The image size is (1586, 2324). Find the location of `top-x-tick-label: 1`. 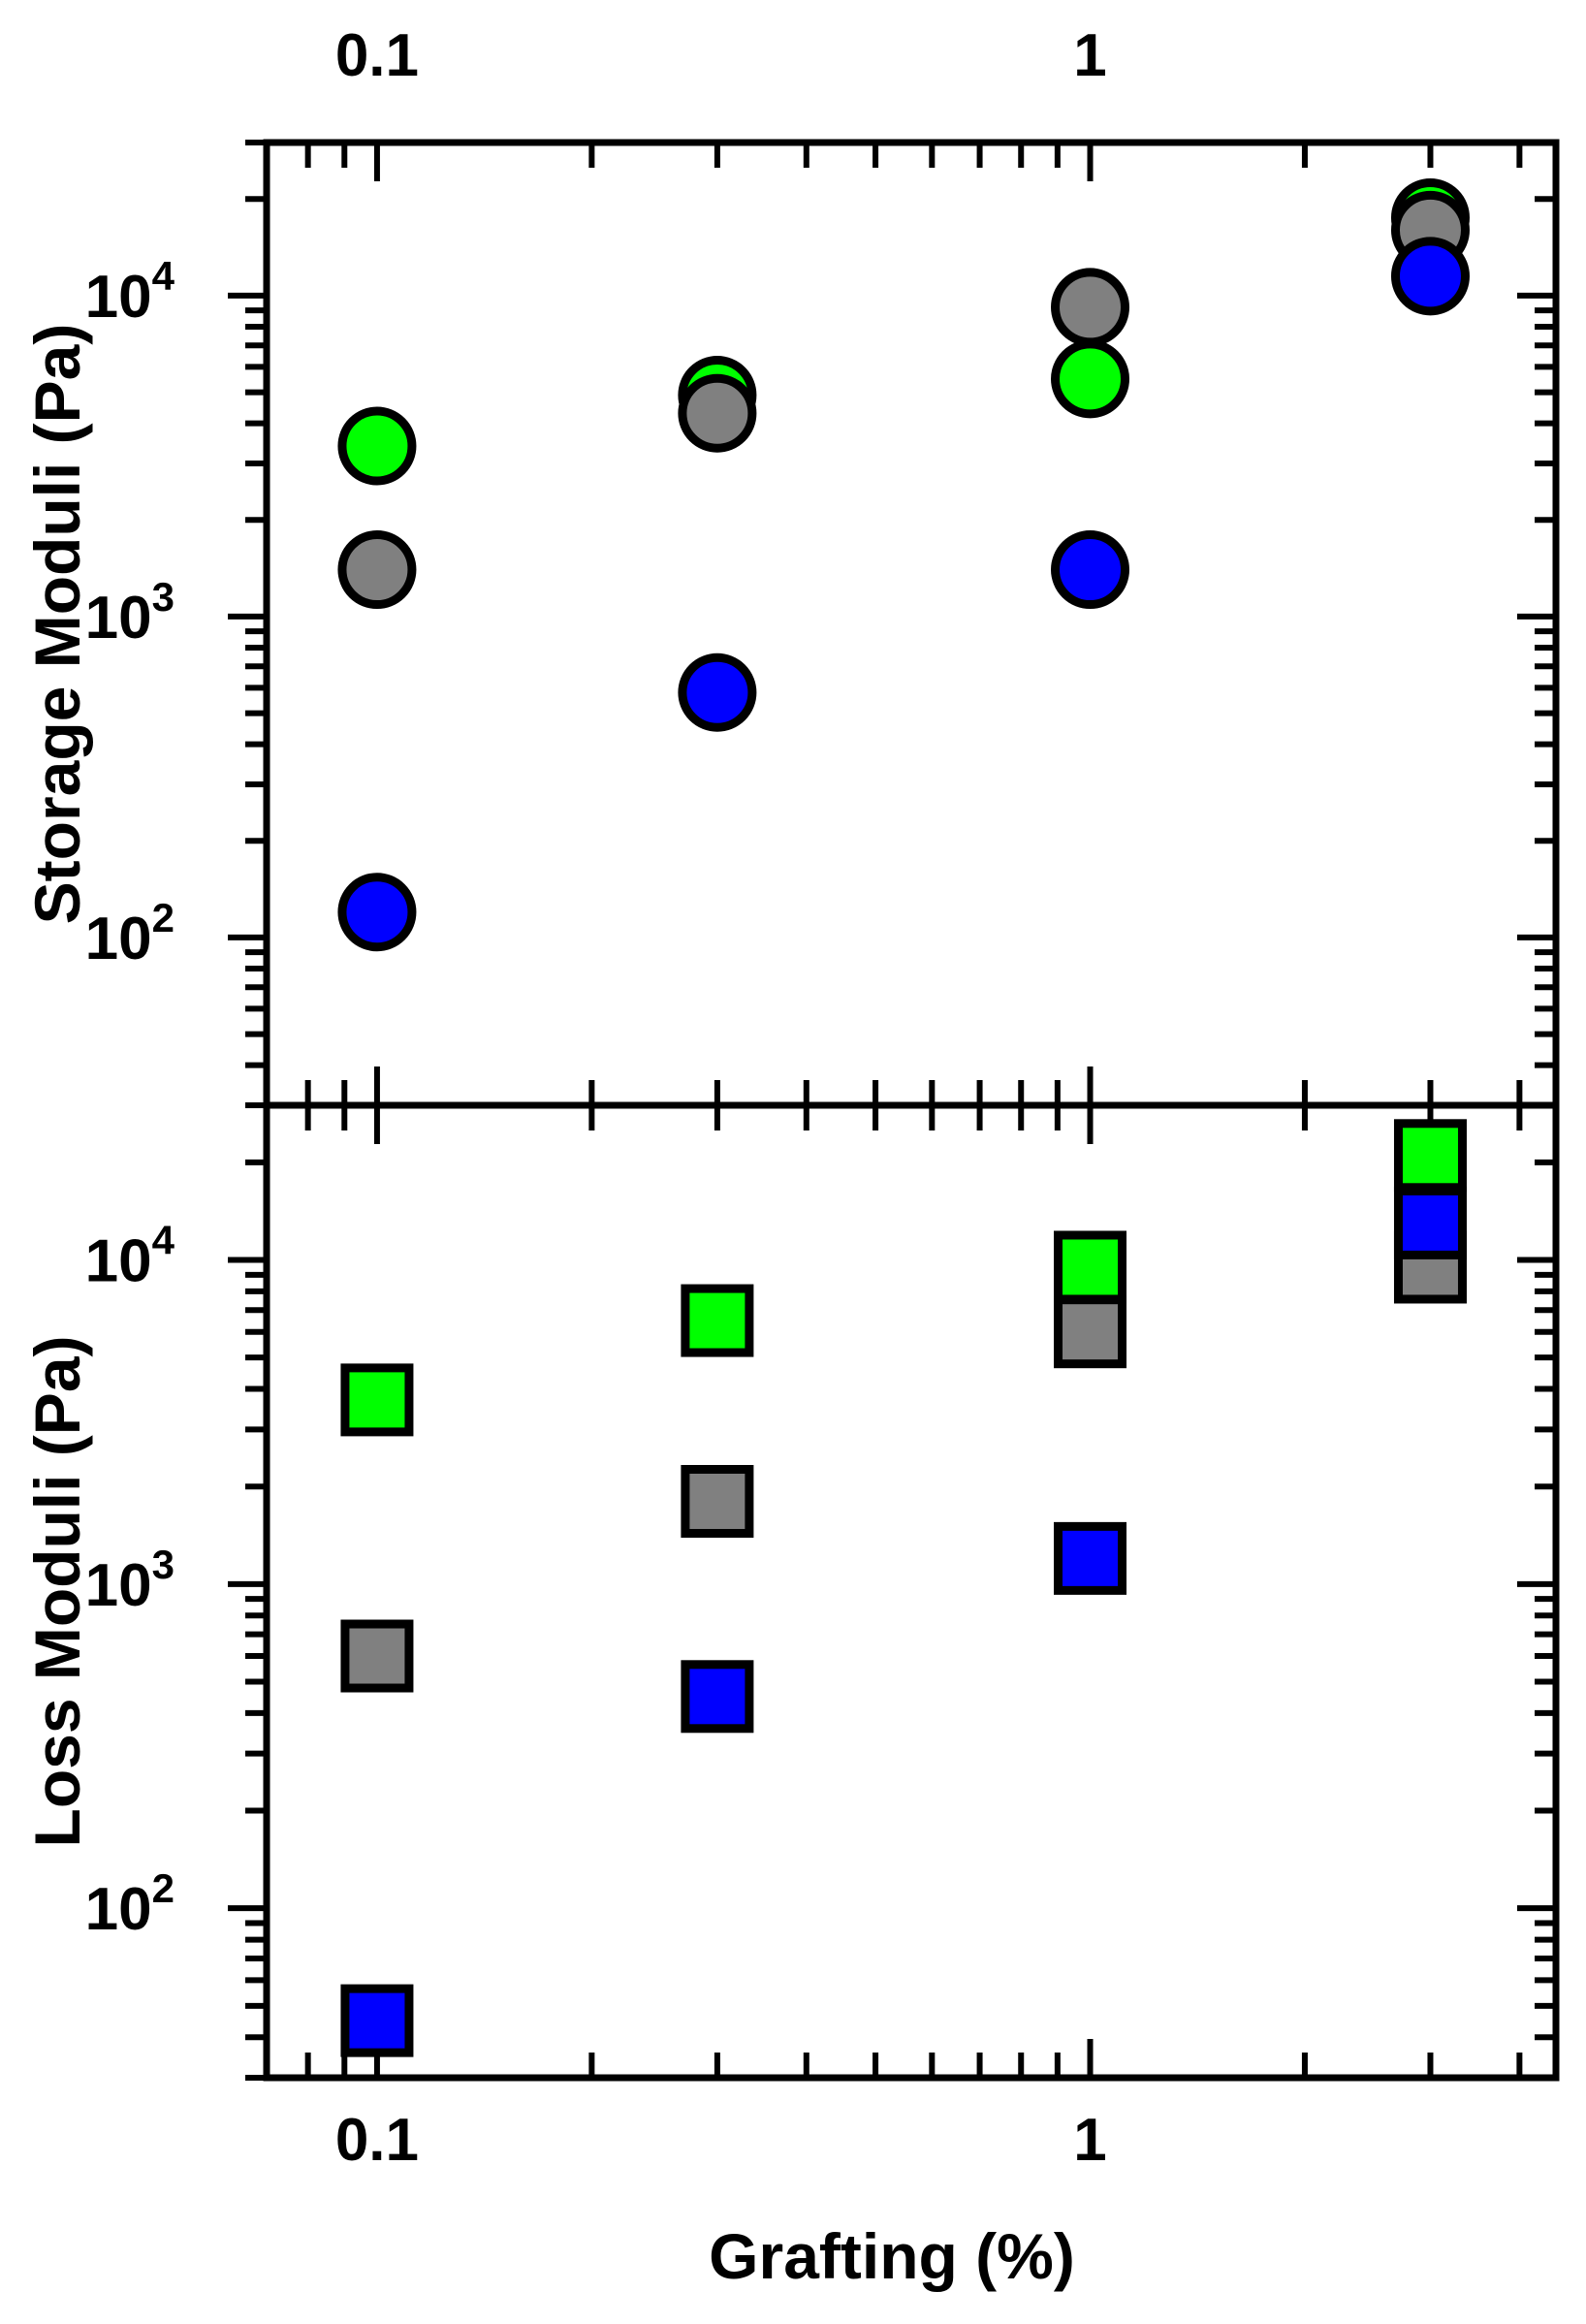

top-x-tick-label: 1 is located at coordinates (1089, 56).